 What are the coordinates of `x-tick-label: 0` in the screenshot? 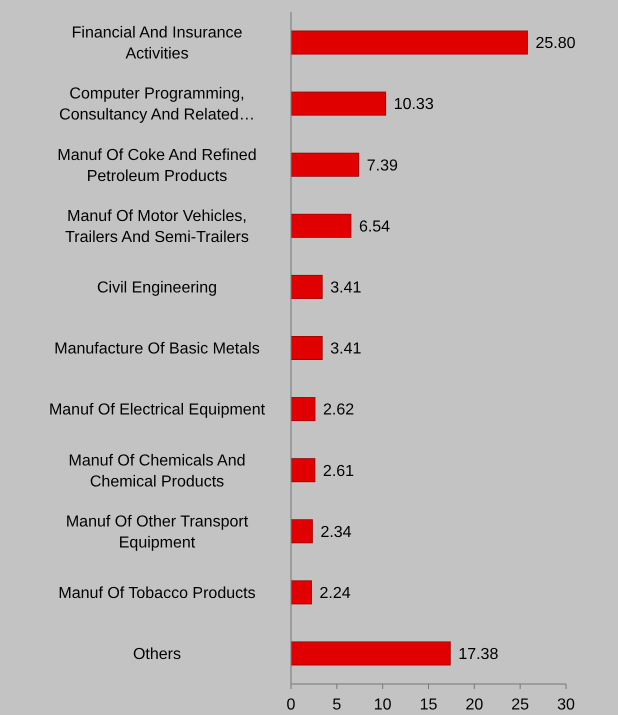 It's located at (291, 705).